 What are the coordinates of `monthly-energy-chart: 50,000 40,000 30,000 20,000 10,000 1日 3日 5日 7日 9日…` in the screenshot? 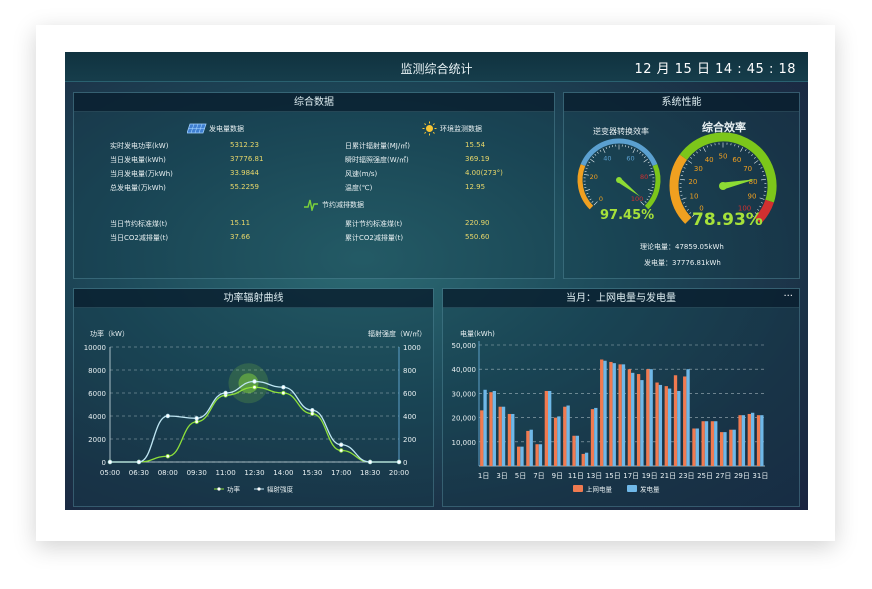 It's located at (610, 417).